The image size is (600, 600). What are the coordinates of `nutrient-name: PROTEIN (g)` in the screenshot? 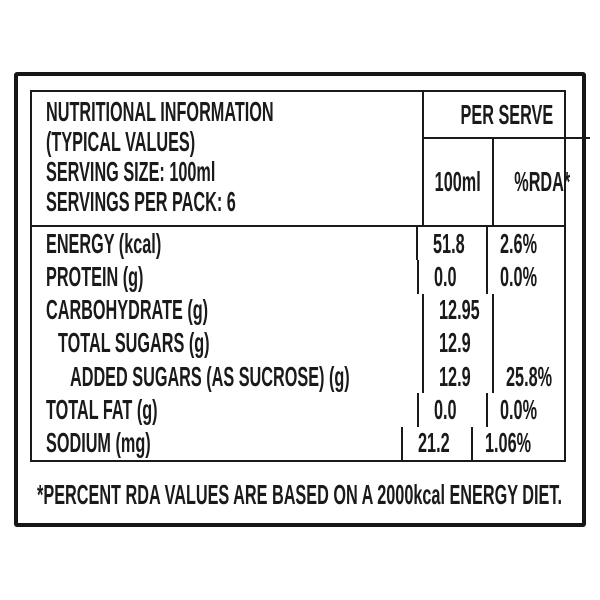 It's located at (224, 276).